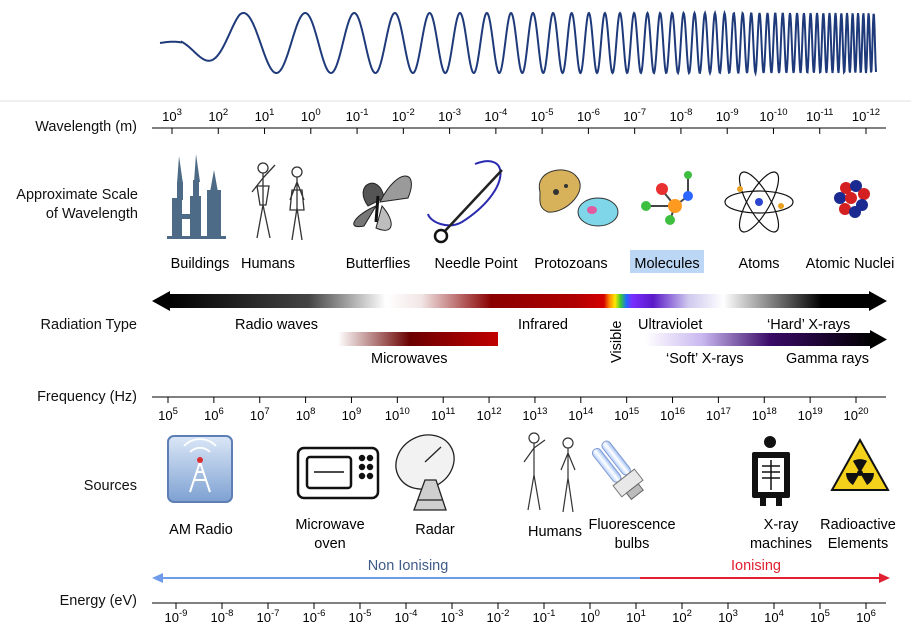 The image size is (911, 633). I want to click on sources-row-label: Sources, so click(110, 486).